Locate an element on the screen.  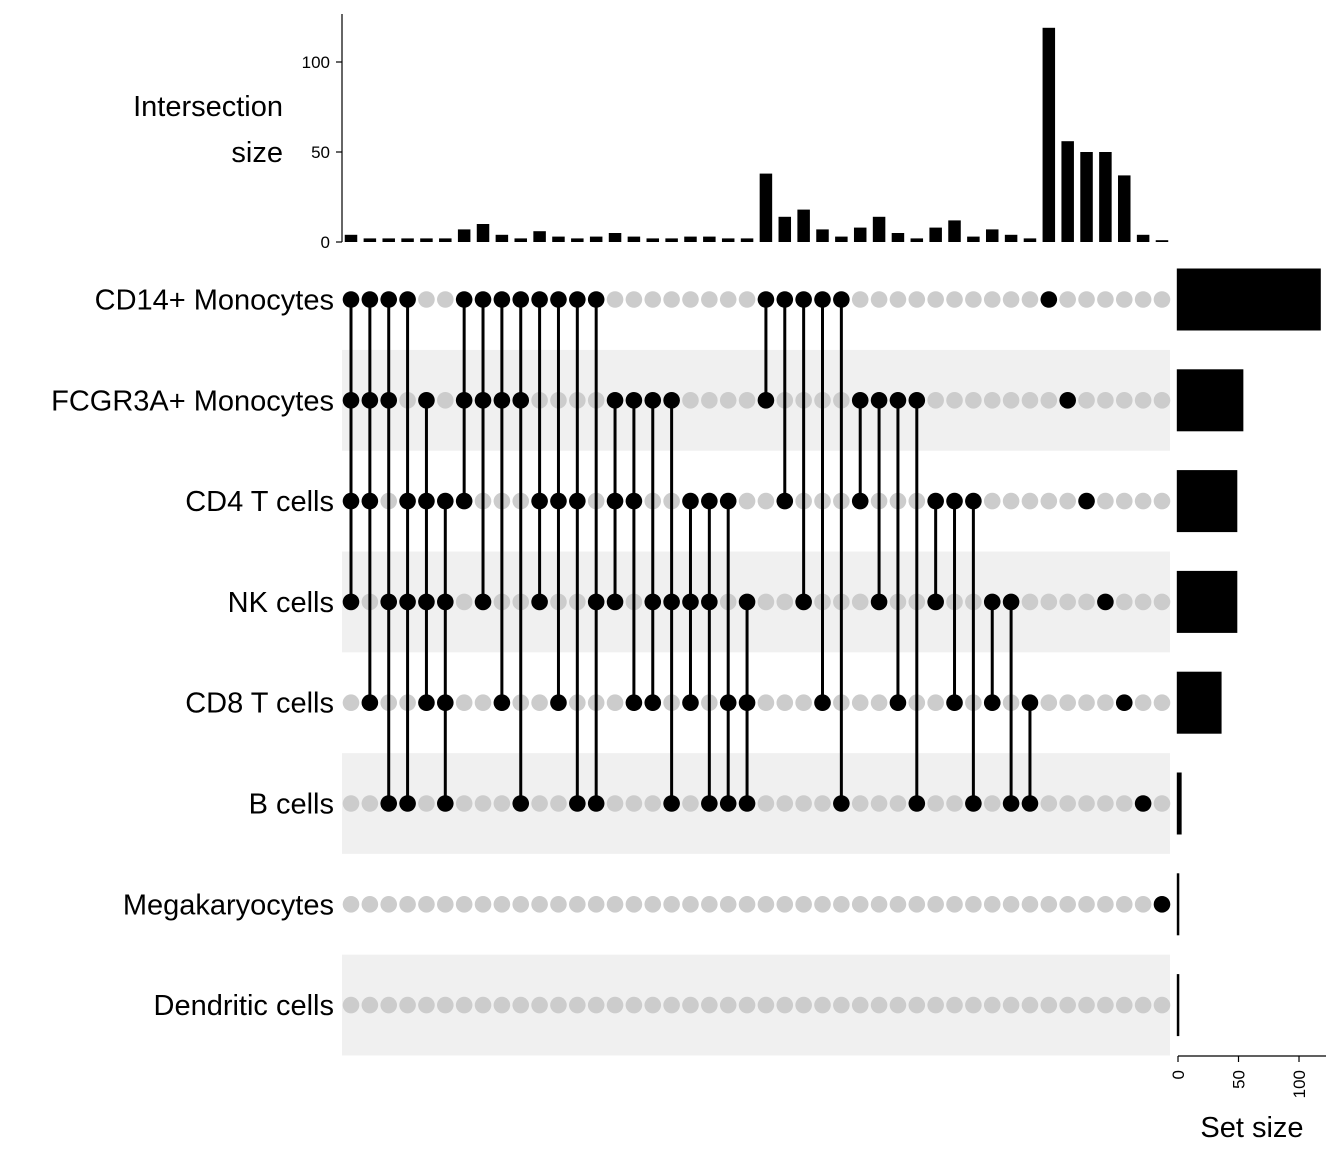
set-label: B cells is located at coordinates (291, 805).